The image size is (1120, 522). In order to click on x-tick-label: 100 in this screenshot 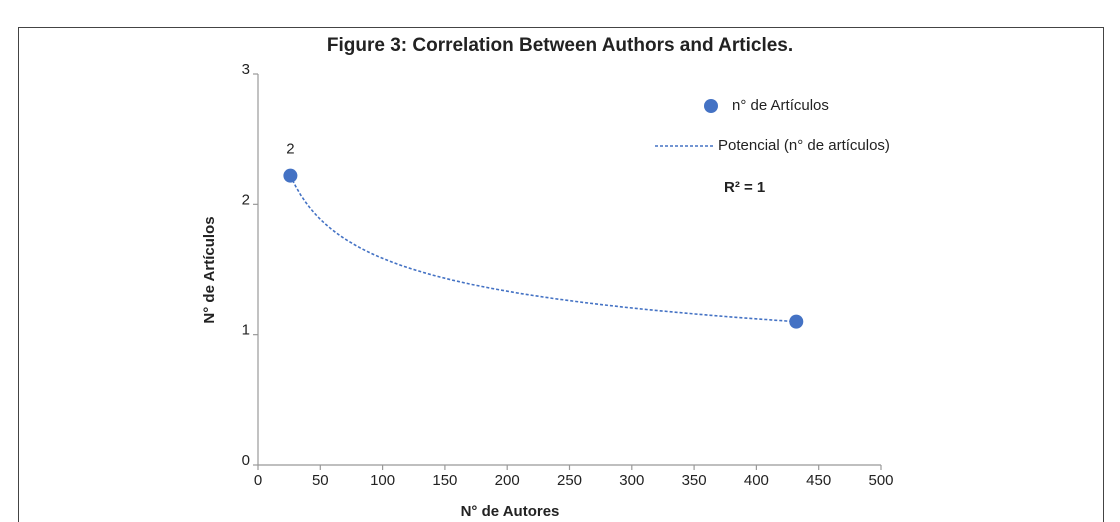, I will do `click(382, 480)`.